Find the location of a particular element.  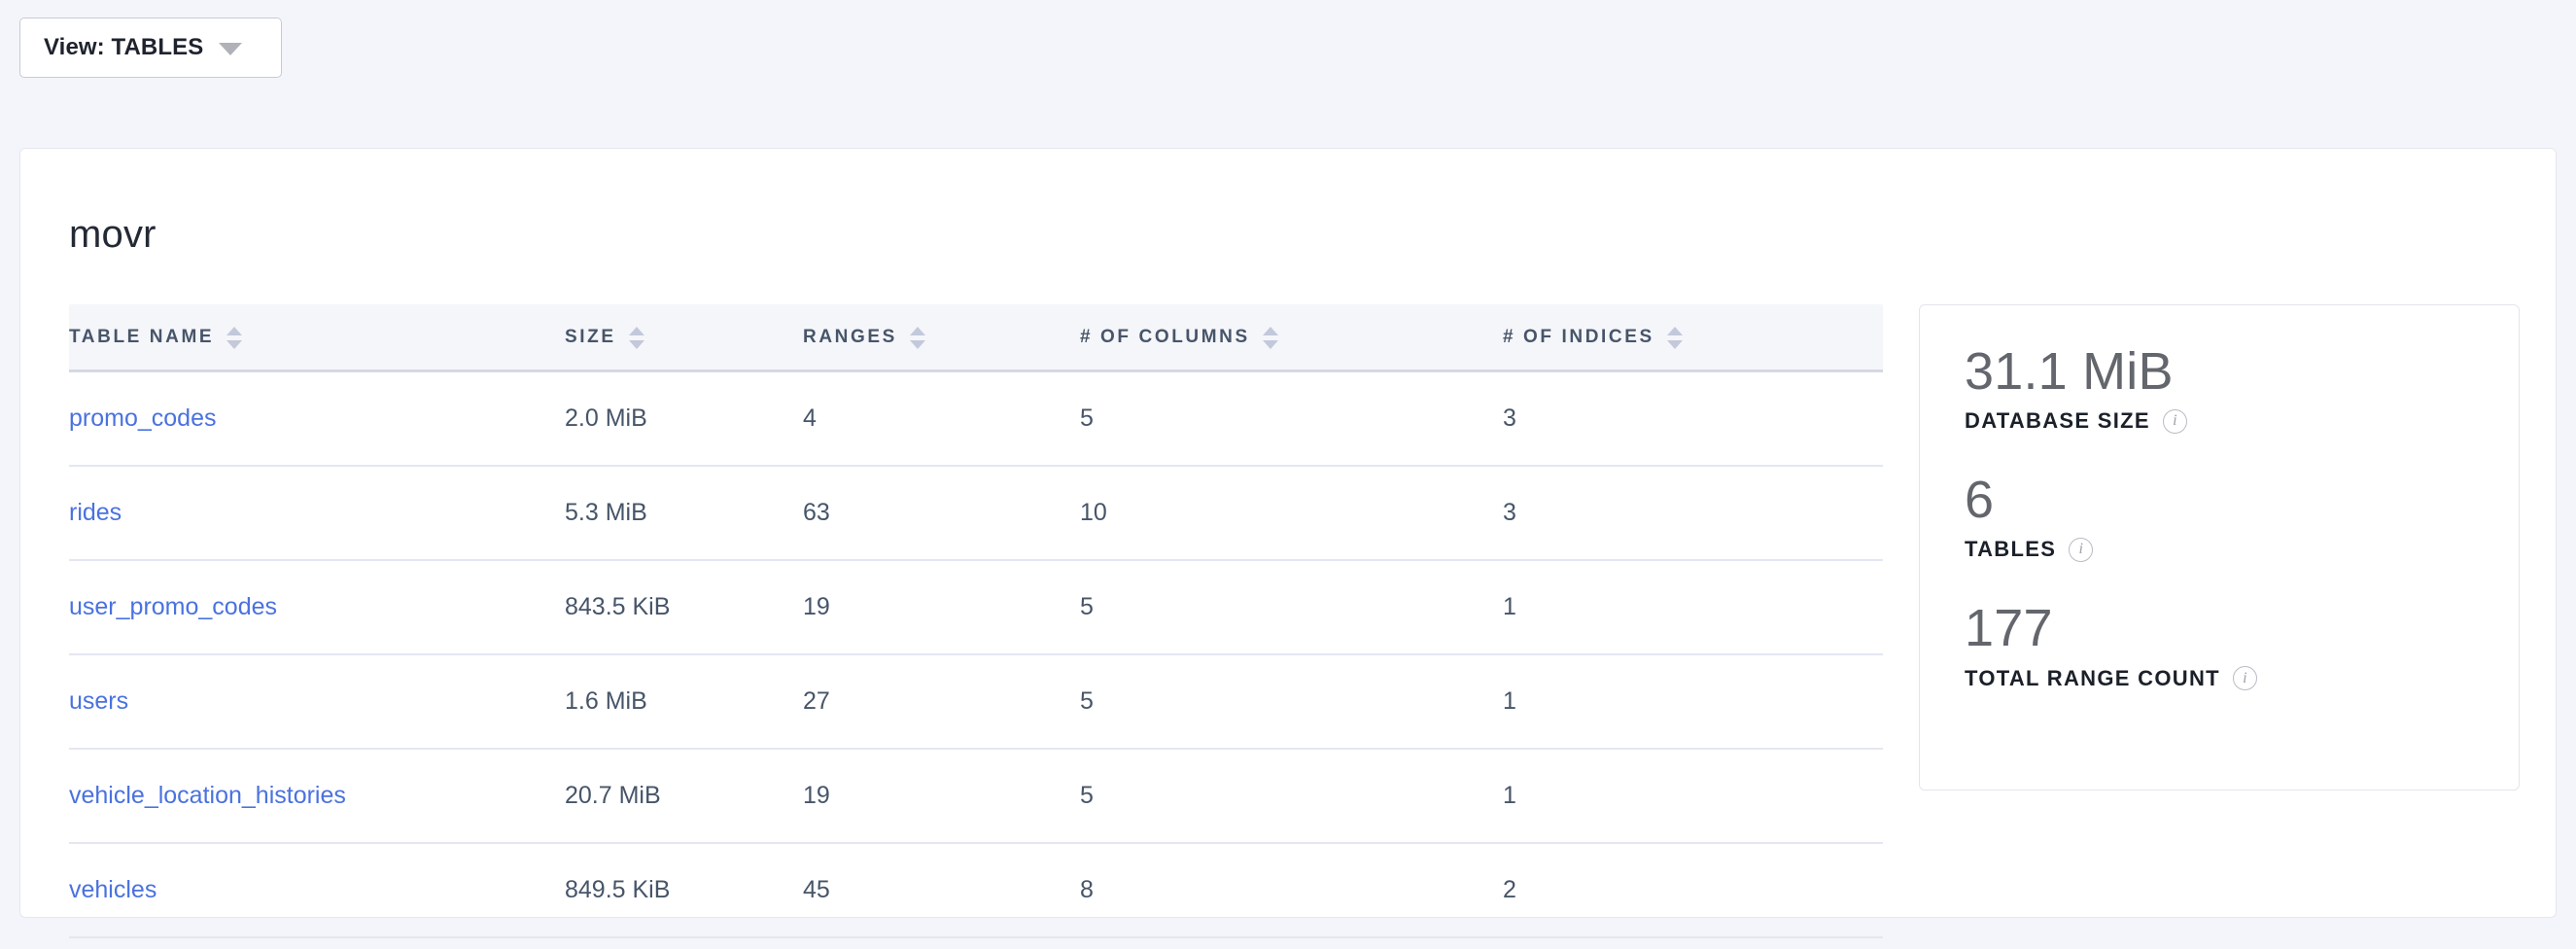

stat-total-range-count: 177 Total range count i is located at coordinates (2219, 645).